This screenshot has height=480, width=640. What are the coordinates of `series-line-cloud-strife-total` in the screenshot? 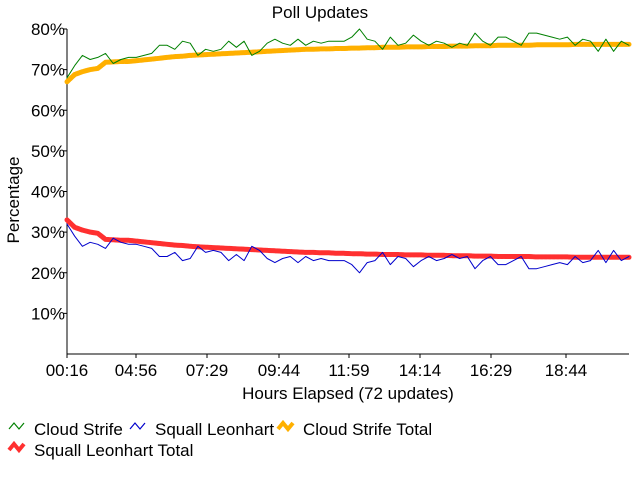 It's located at (348, 63).